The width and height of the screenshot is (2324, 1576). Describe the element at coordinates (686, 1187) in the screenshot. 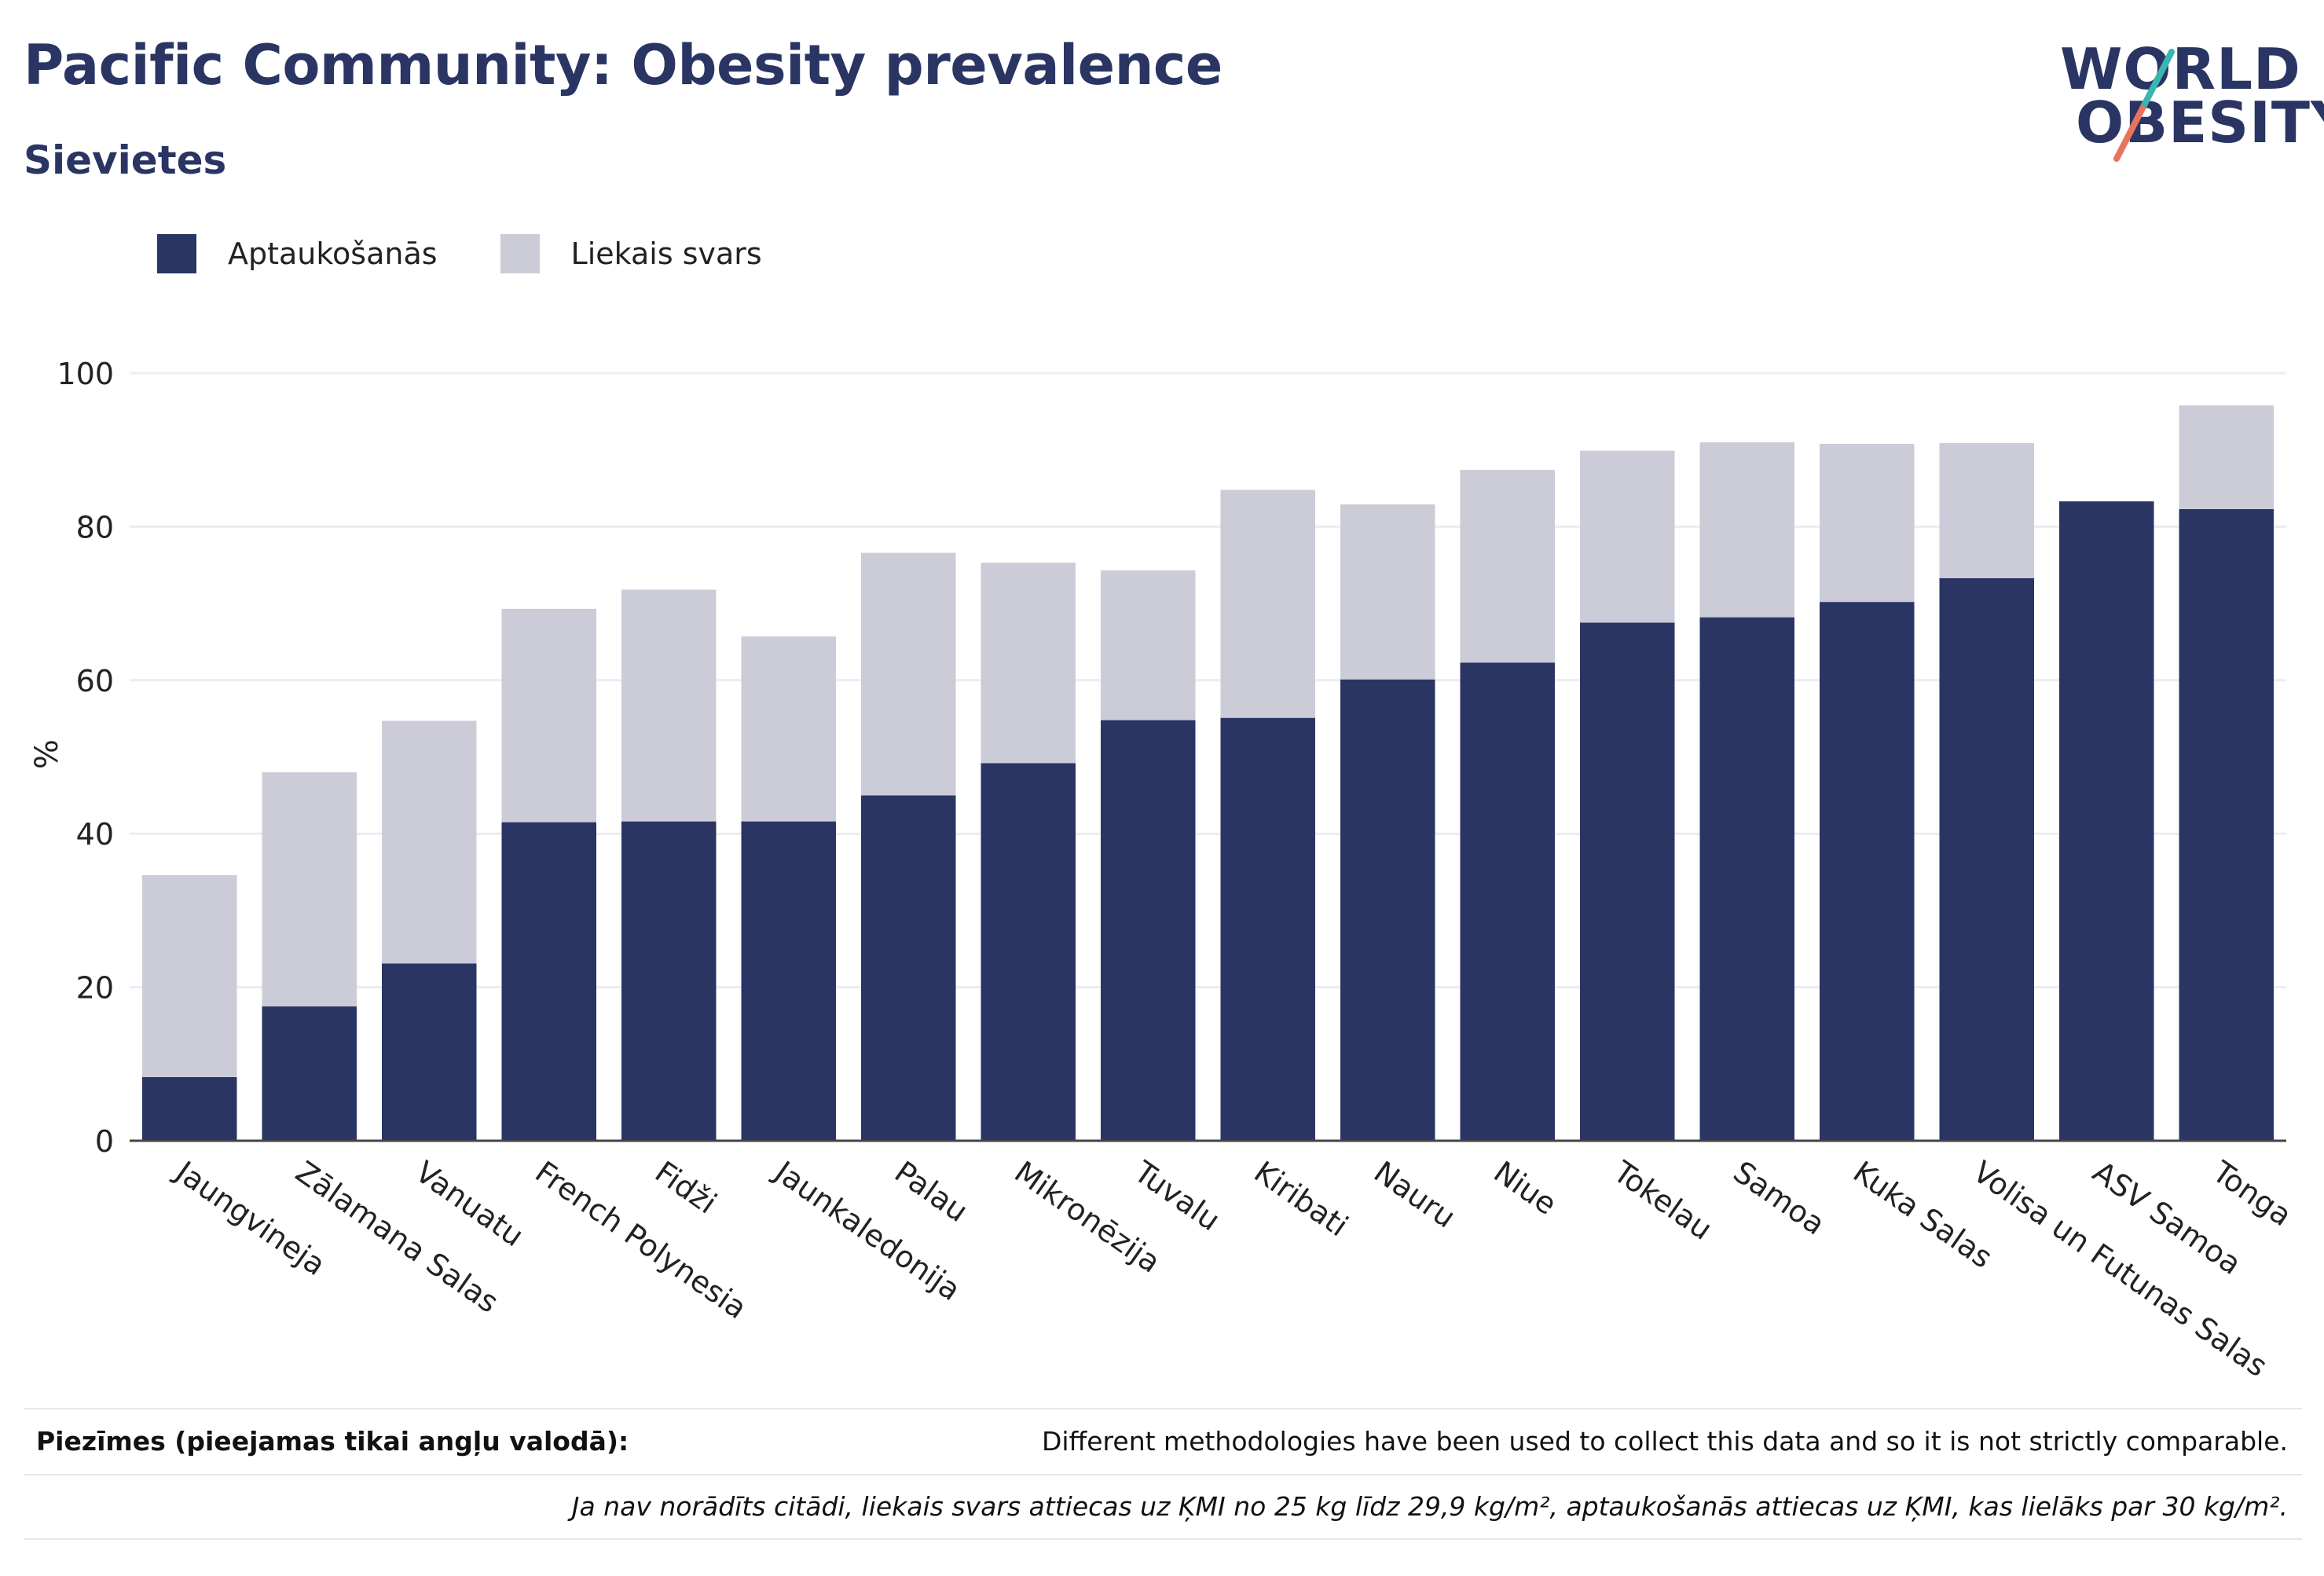

I see `x-tick-label-4: Fidži` at that location.